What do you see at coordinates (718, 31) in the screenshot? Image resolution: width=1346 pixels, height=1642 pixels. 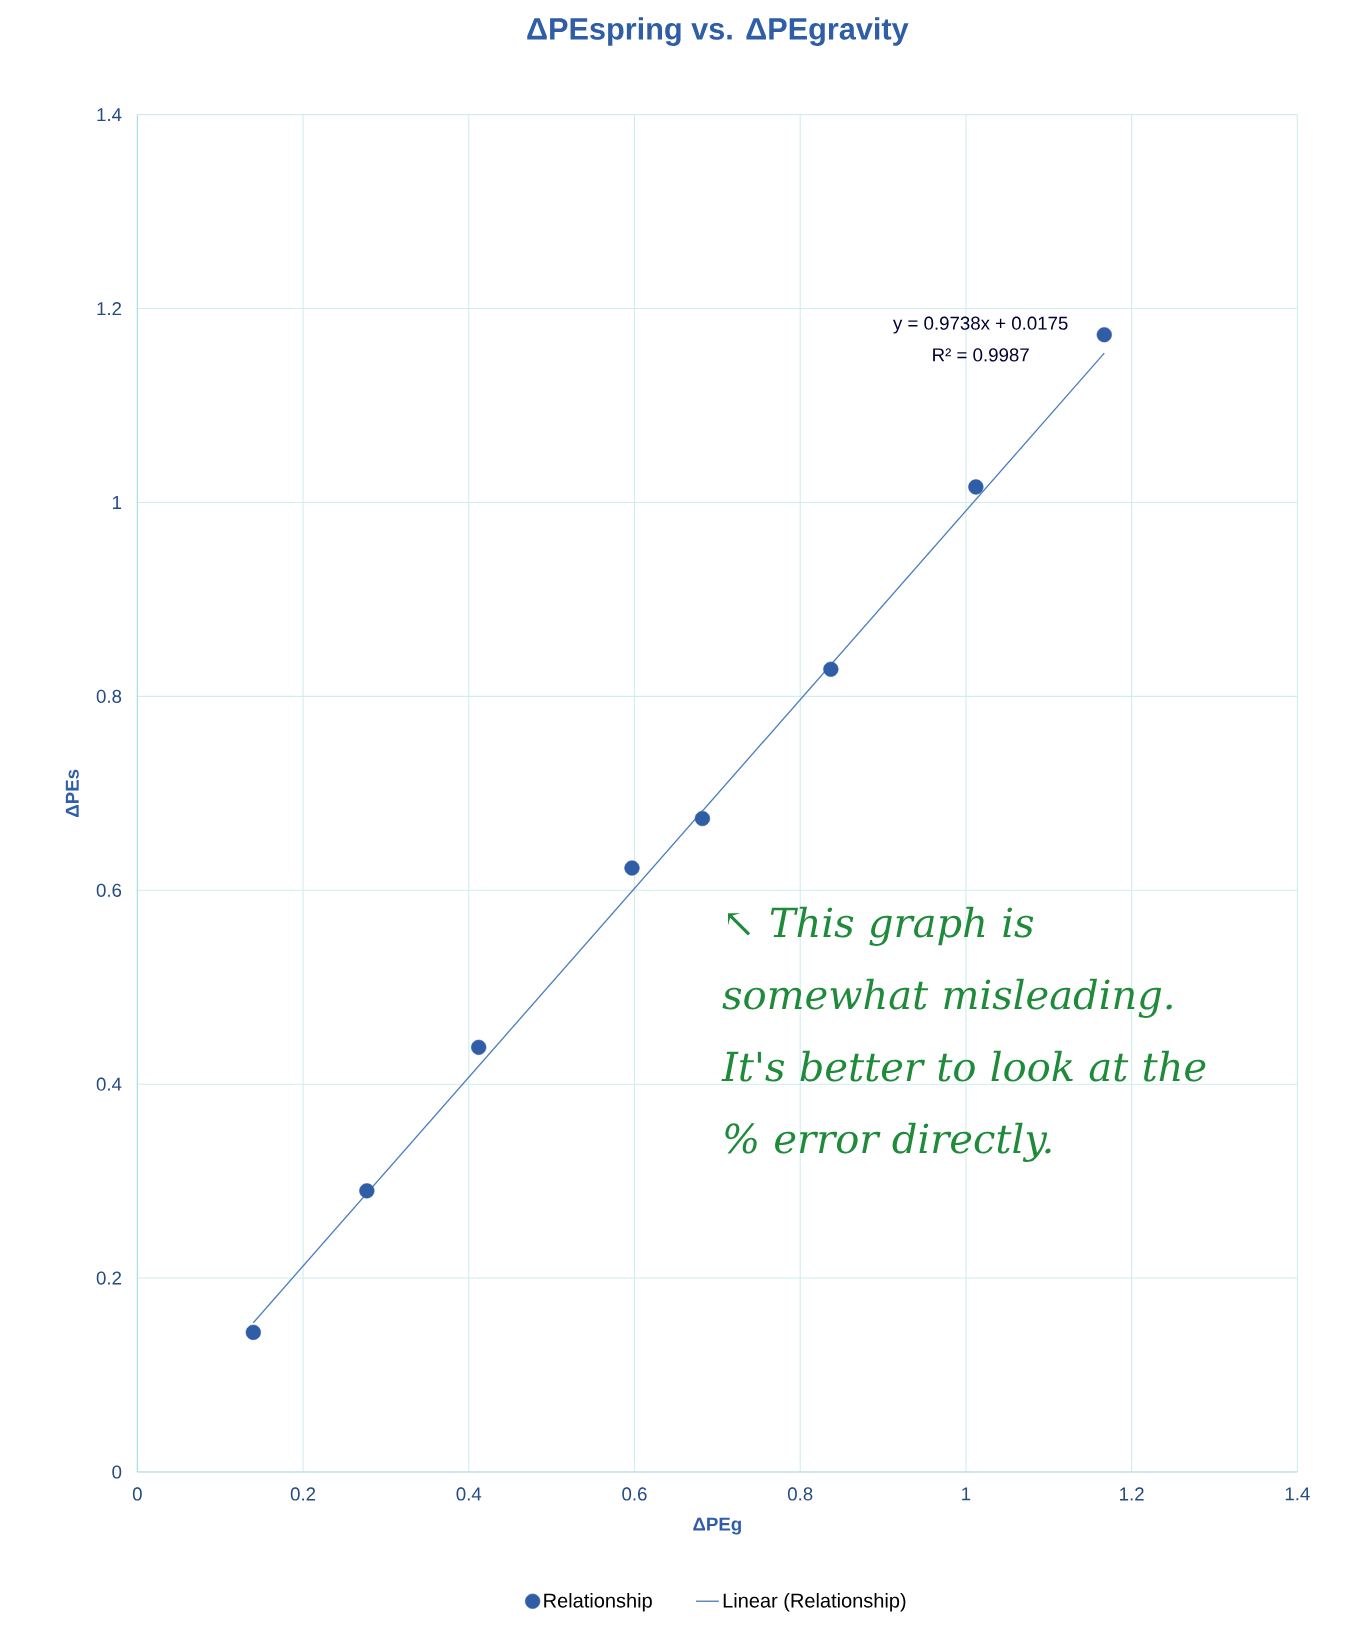 I see `chart-title: ΔPEspring vs. ΔPEgravity` at bounding box center [718, 31].